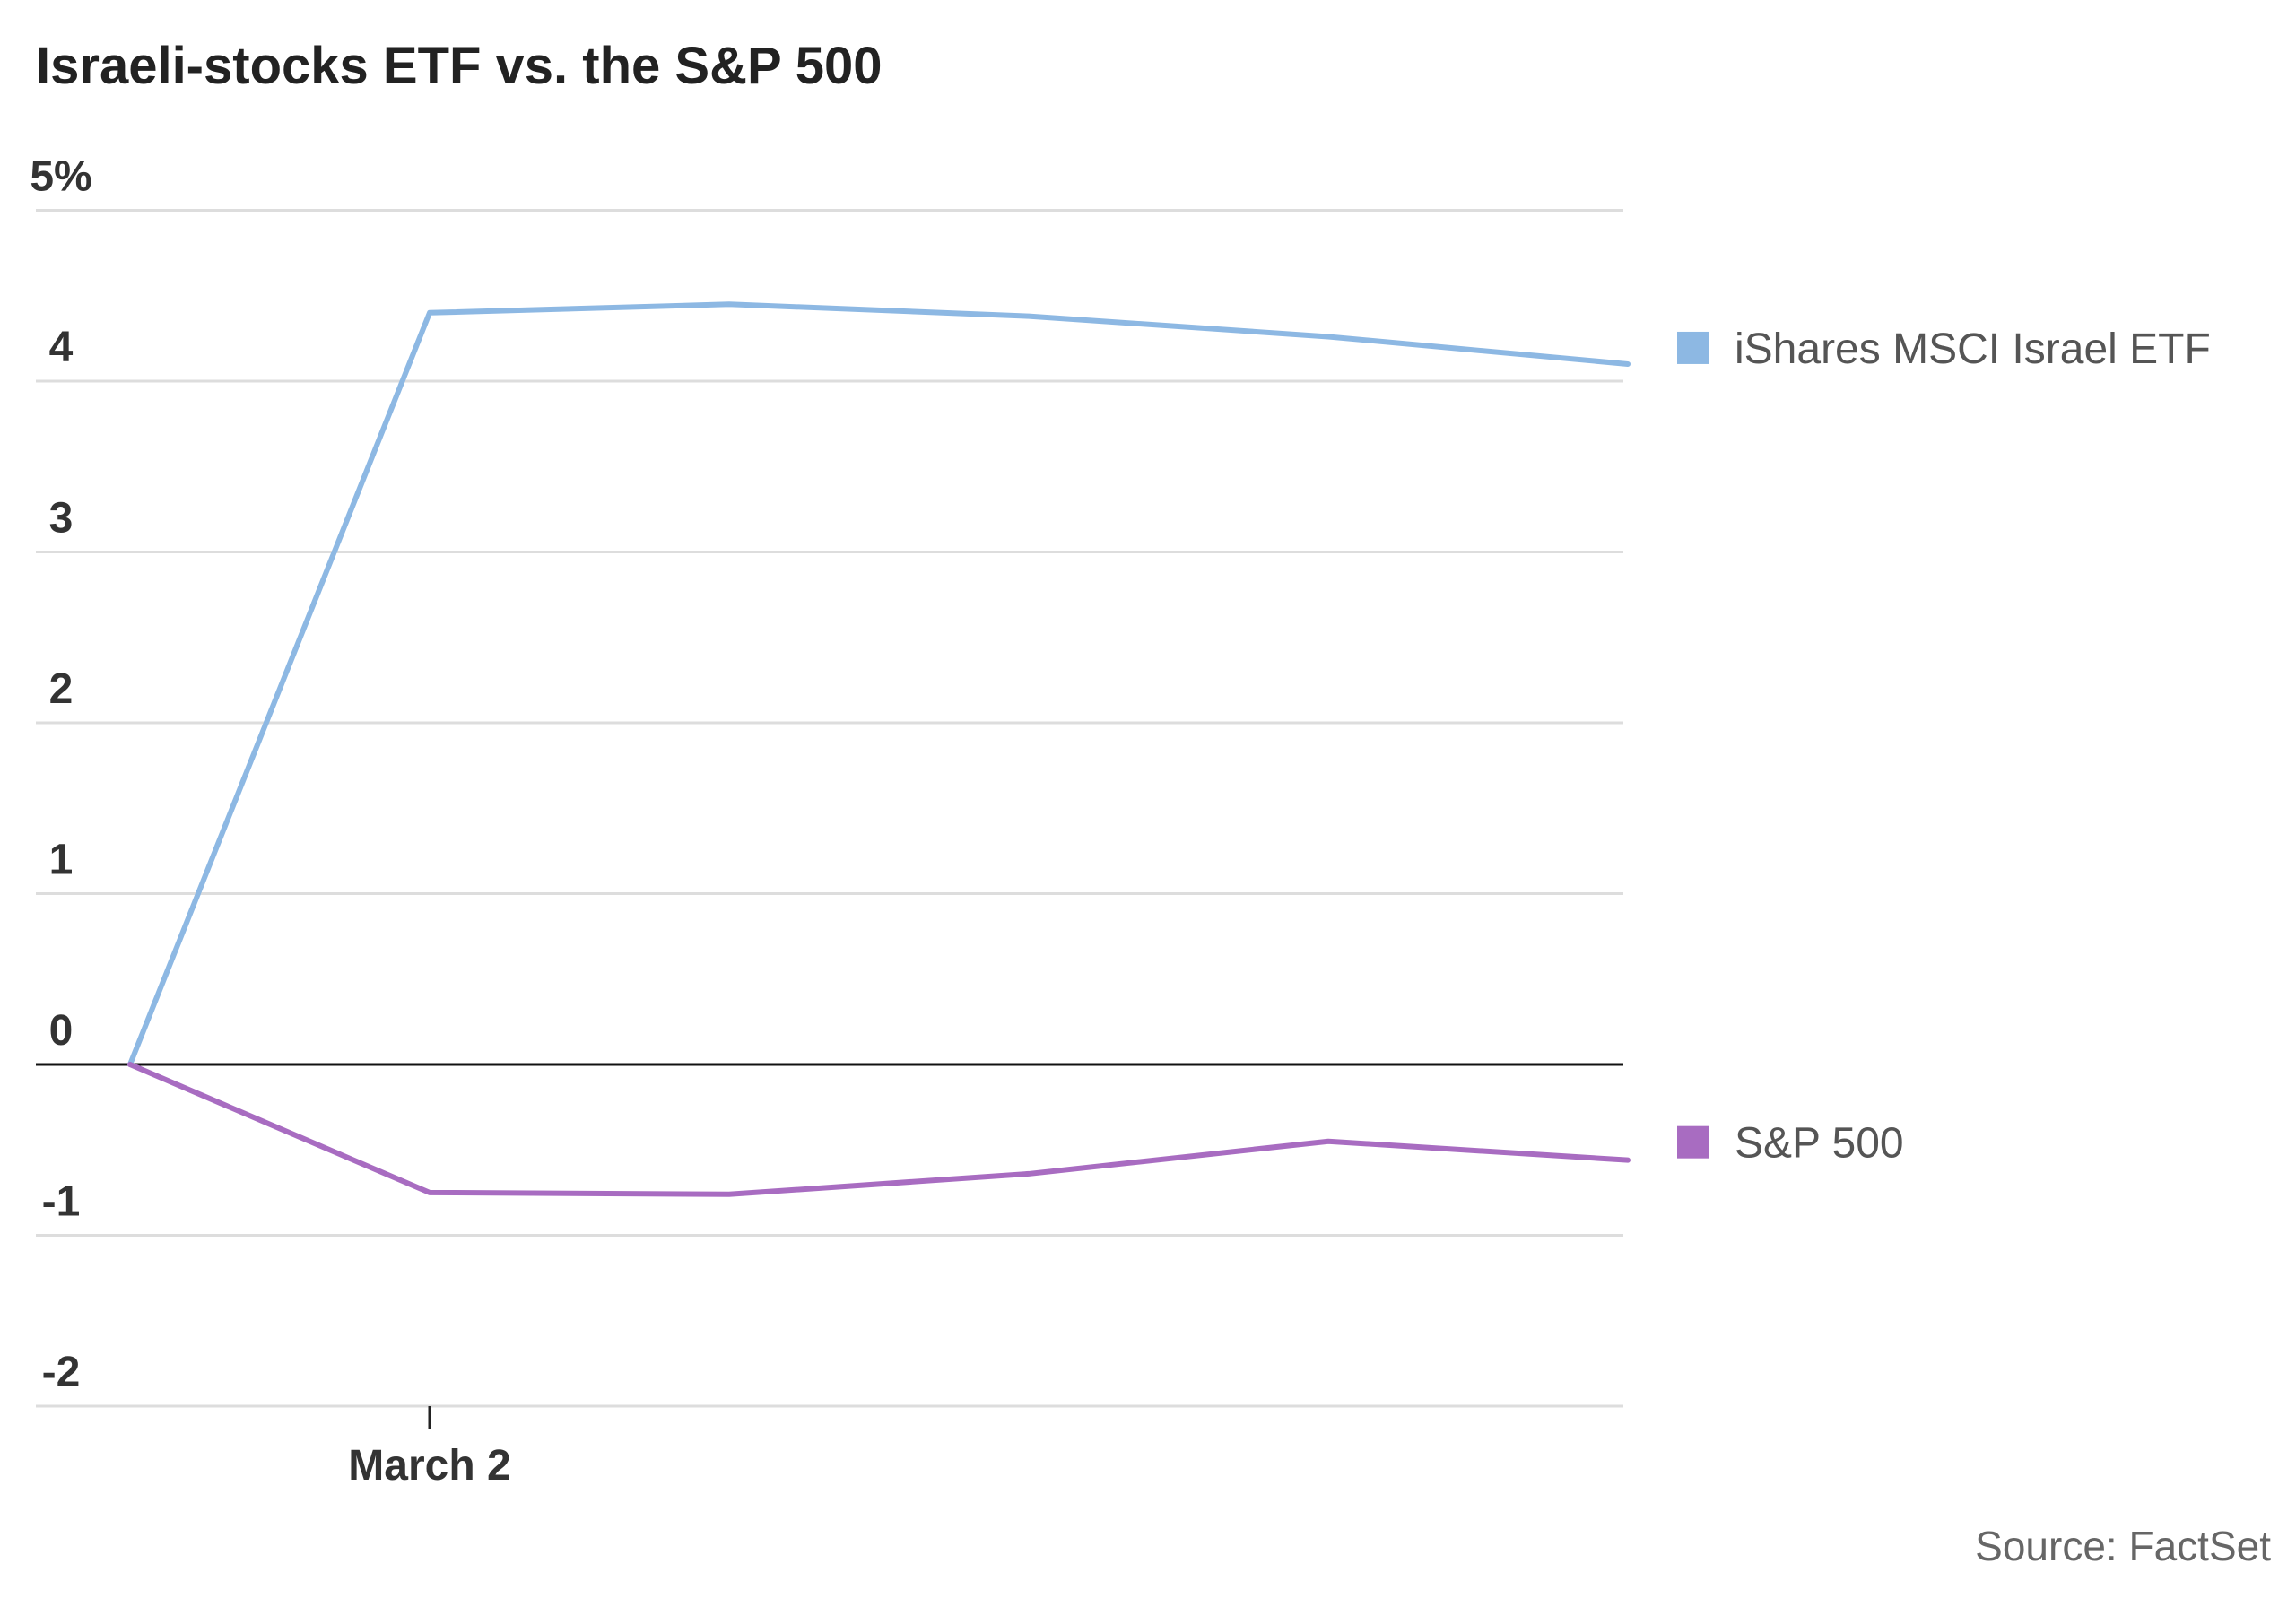 Image resolution: width=2296 pixels, height=1607 pixels. Describe the element at coordinates (879, 1130) in the screenshot. I see `series-line` at that location.